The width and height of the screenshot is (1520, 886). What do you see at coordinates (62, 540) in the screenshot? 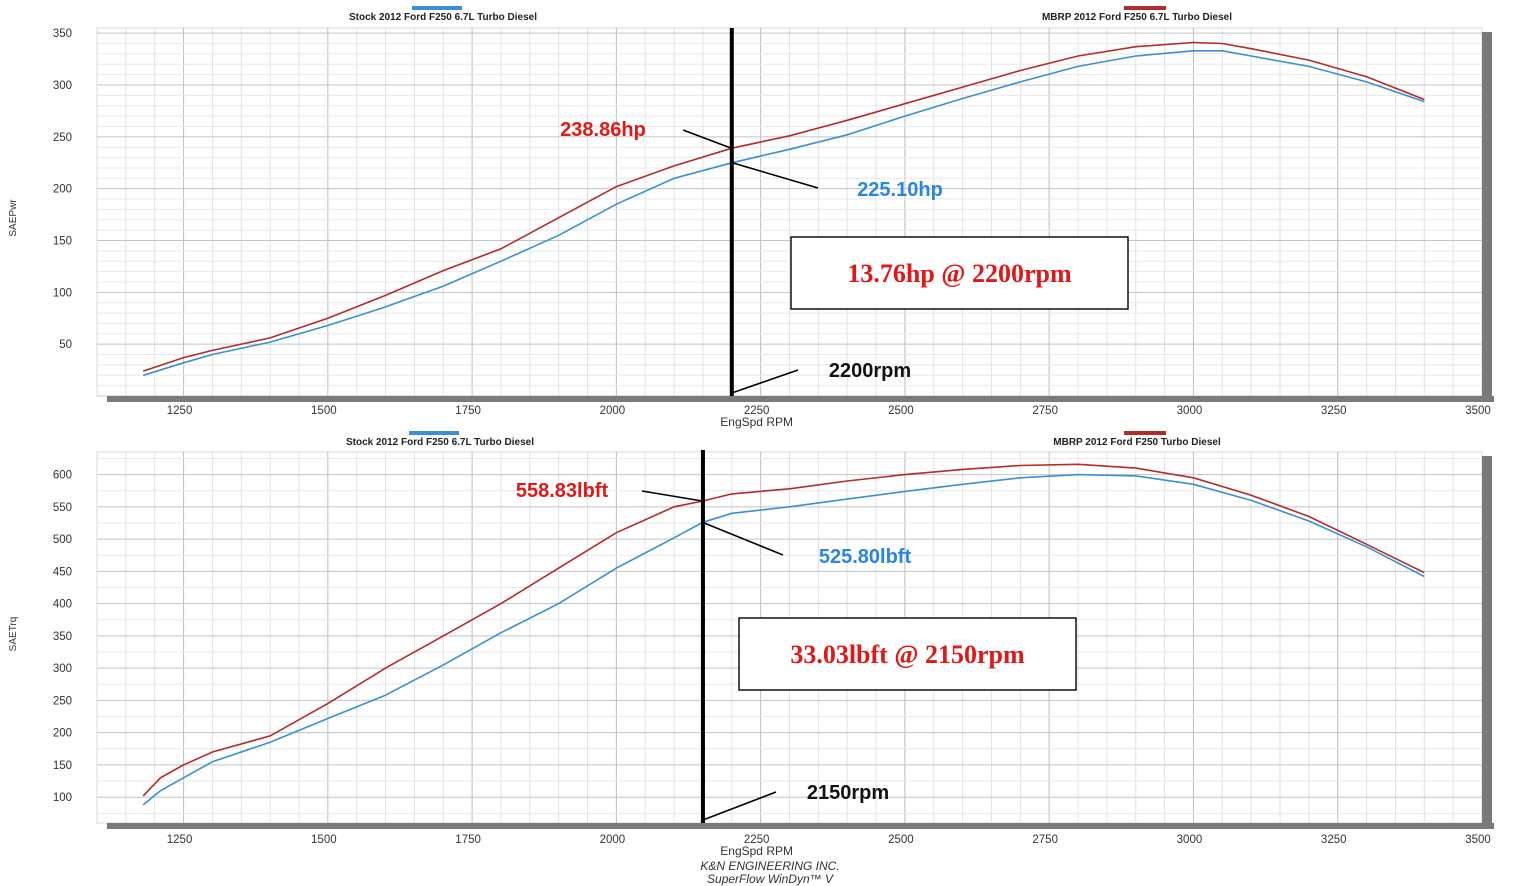
I see `y-tick-label: 500` at bounding box center [62, 540].